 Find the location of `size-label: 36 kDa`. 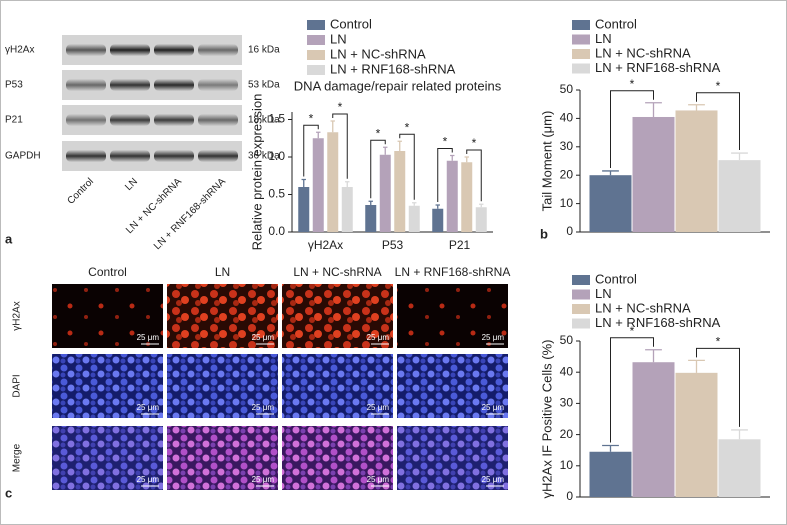

size-label: 36 kDa is located at coordinates (264, 156).